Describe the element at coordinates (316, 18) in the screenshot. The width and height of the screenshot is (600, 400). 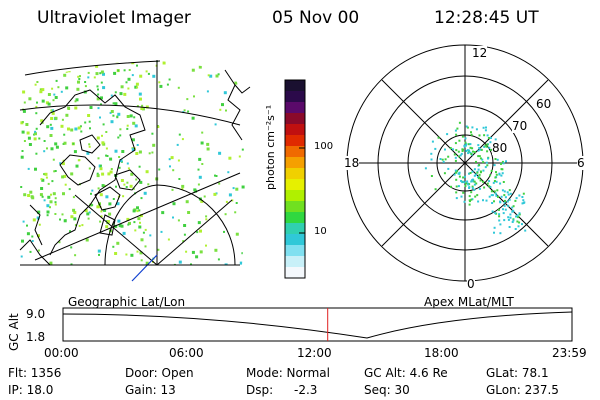
I see `date-label: 05 Nov 00` at that location.